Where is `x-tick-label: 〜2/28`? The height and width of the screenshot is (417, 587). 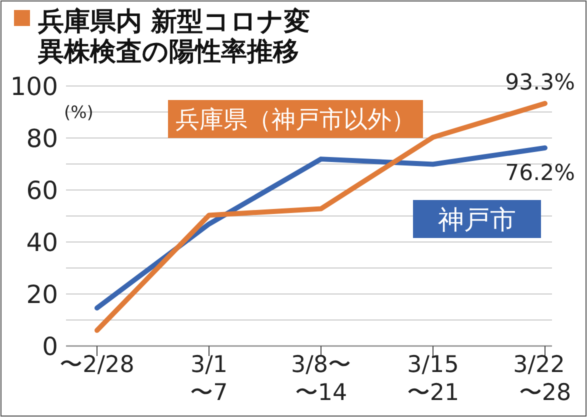 x-tick-label: 〜2/28 is located at coordinates (97, 365).